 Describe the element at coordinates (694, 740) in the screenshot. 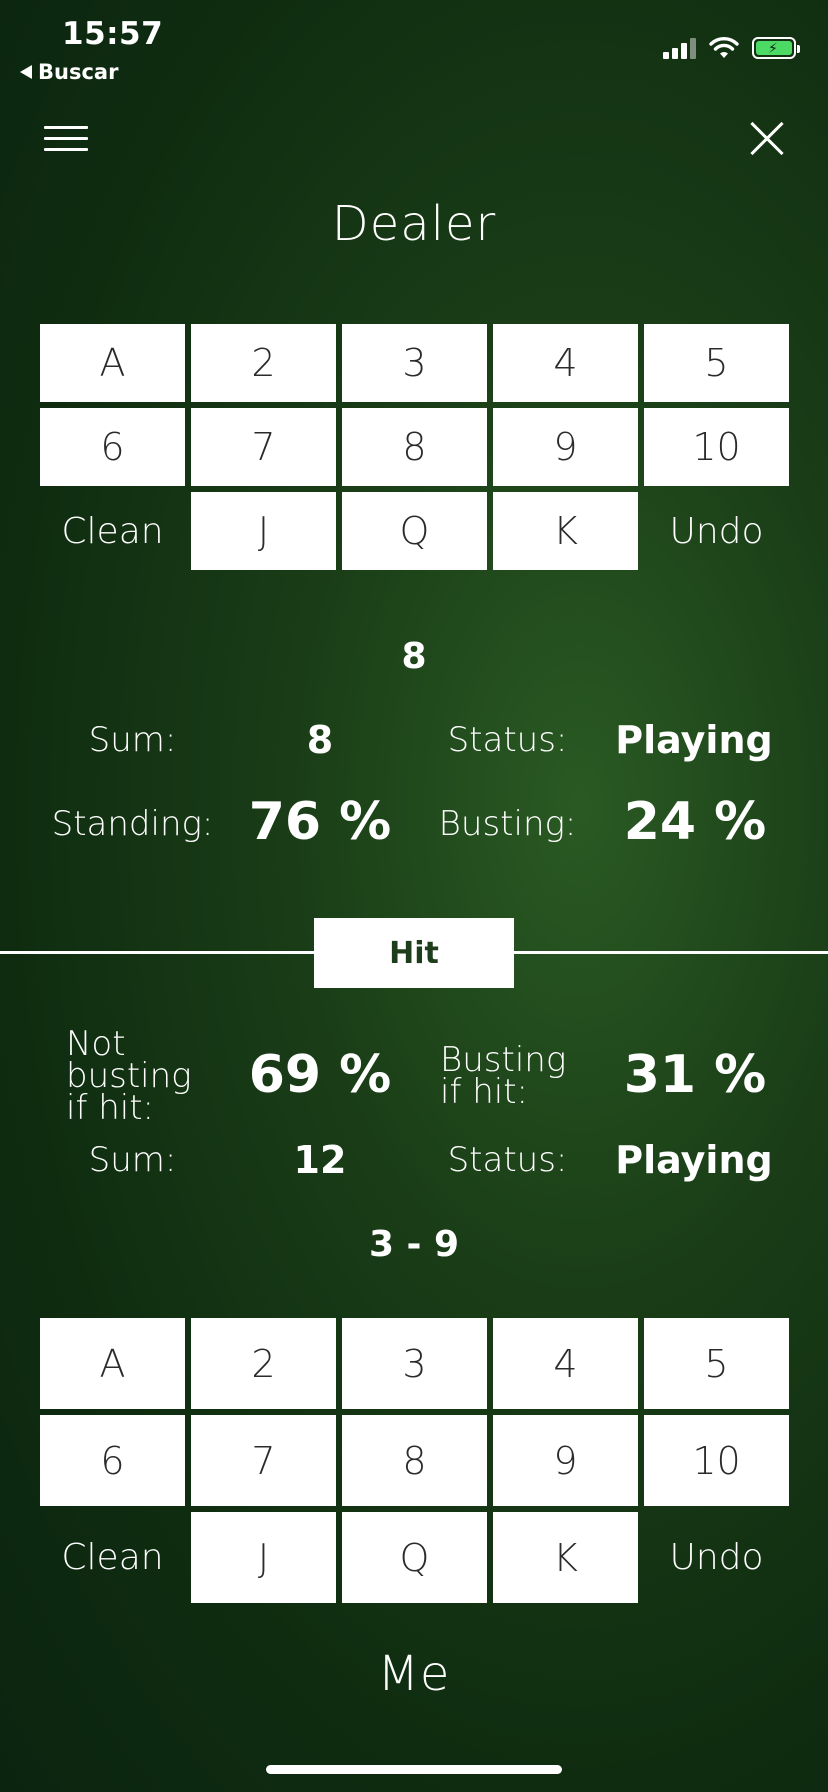

I see `dealer-status-value: Playing` at that location.